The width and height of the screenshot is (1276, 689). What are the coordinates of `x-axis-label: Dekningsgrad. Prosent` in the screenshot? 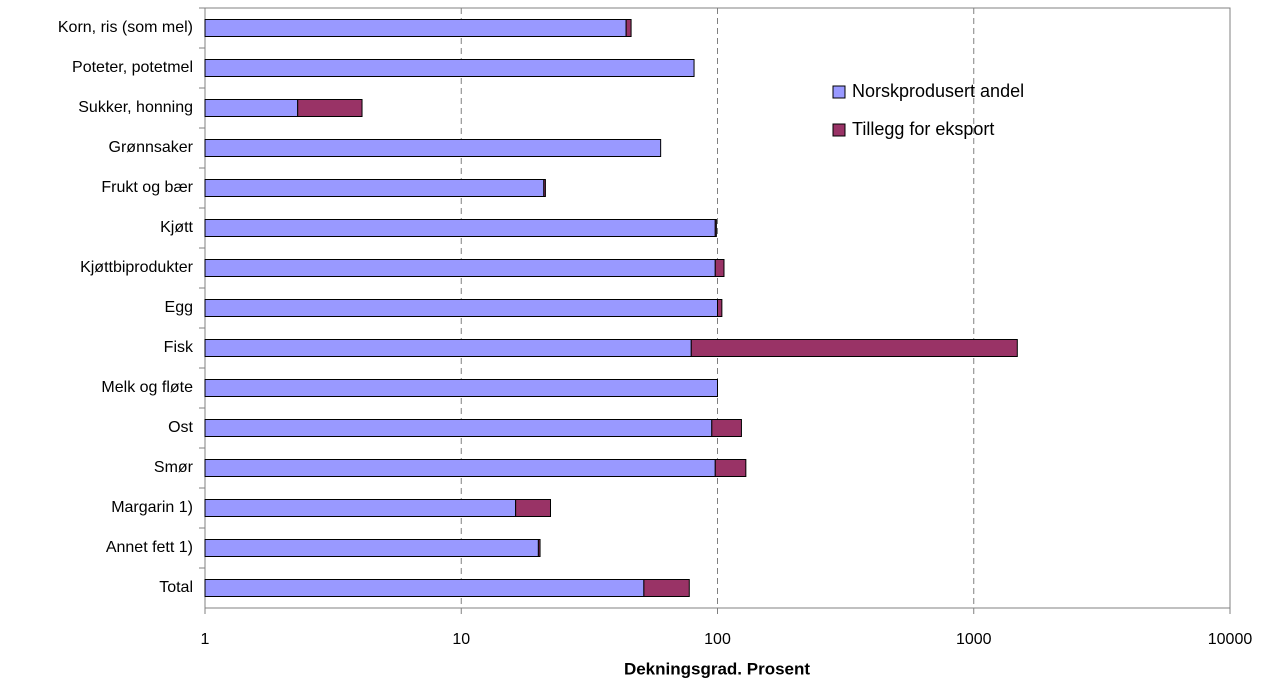 It's located at (717, 668).